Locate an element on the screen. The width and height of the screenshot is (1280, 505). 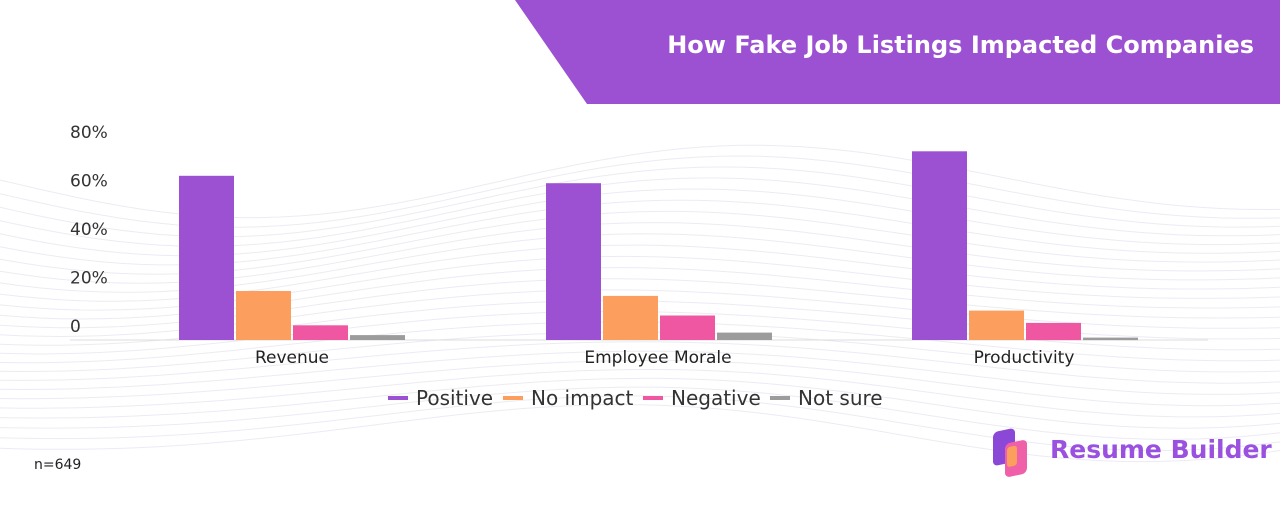
y-tick-label: 20% is located at coordinates (89, 279).